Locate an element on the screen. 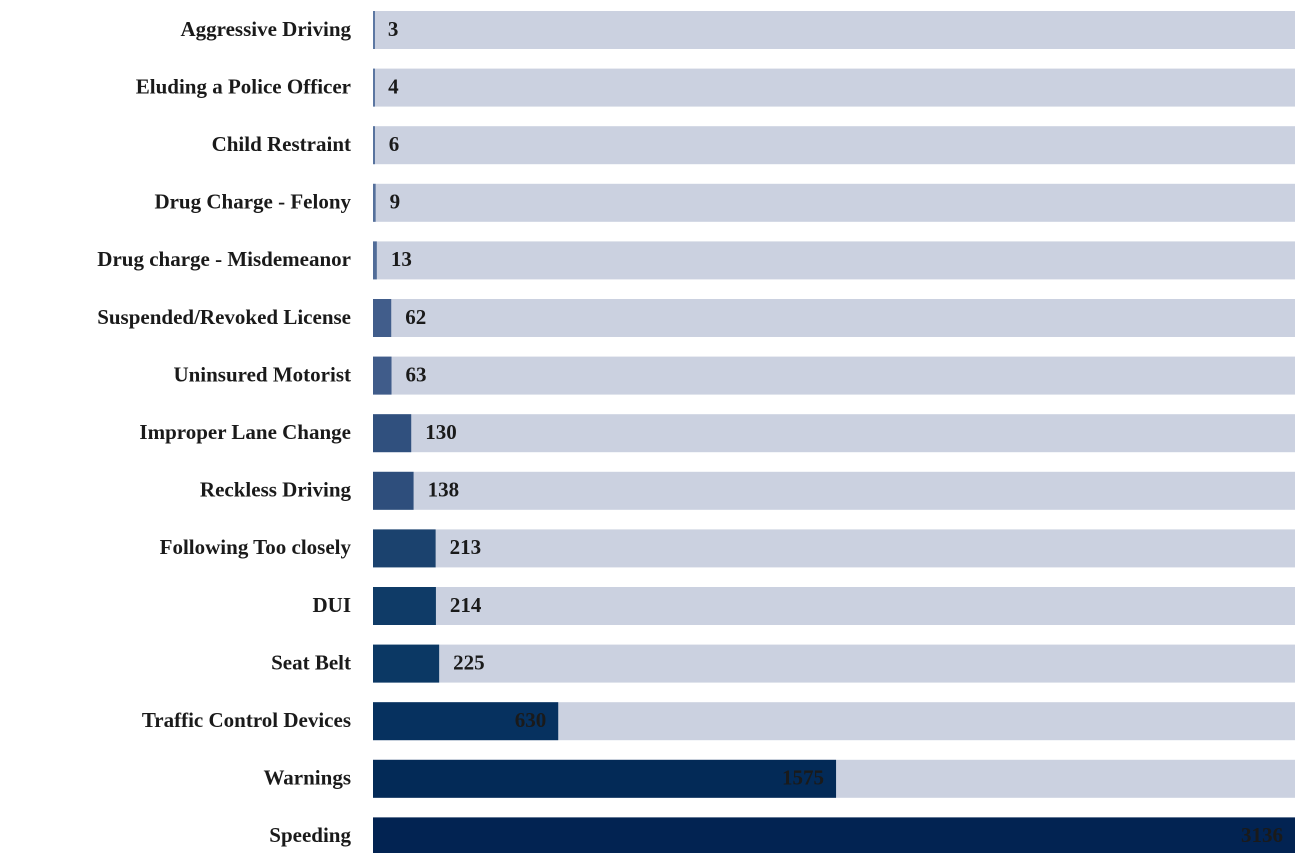 The height and width of the screenshot is (853, 1297). value-label: 6 is located at coordinates (394, 144).